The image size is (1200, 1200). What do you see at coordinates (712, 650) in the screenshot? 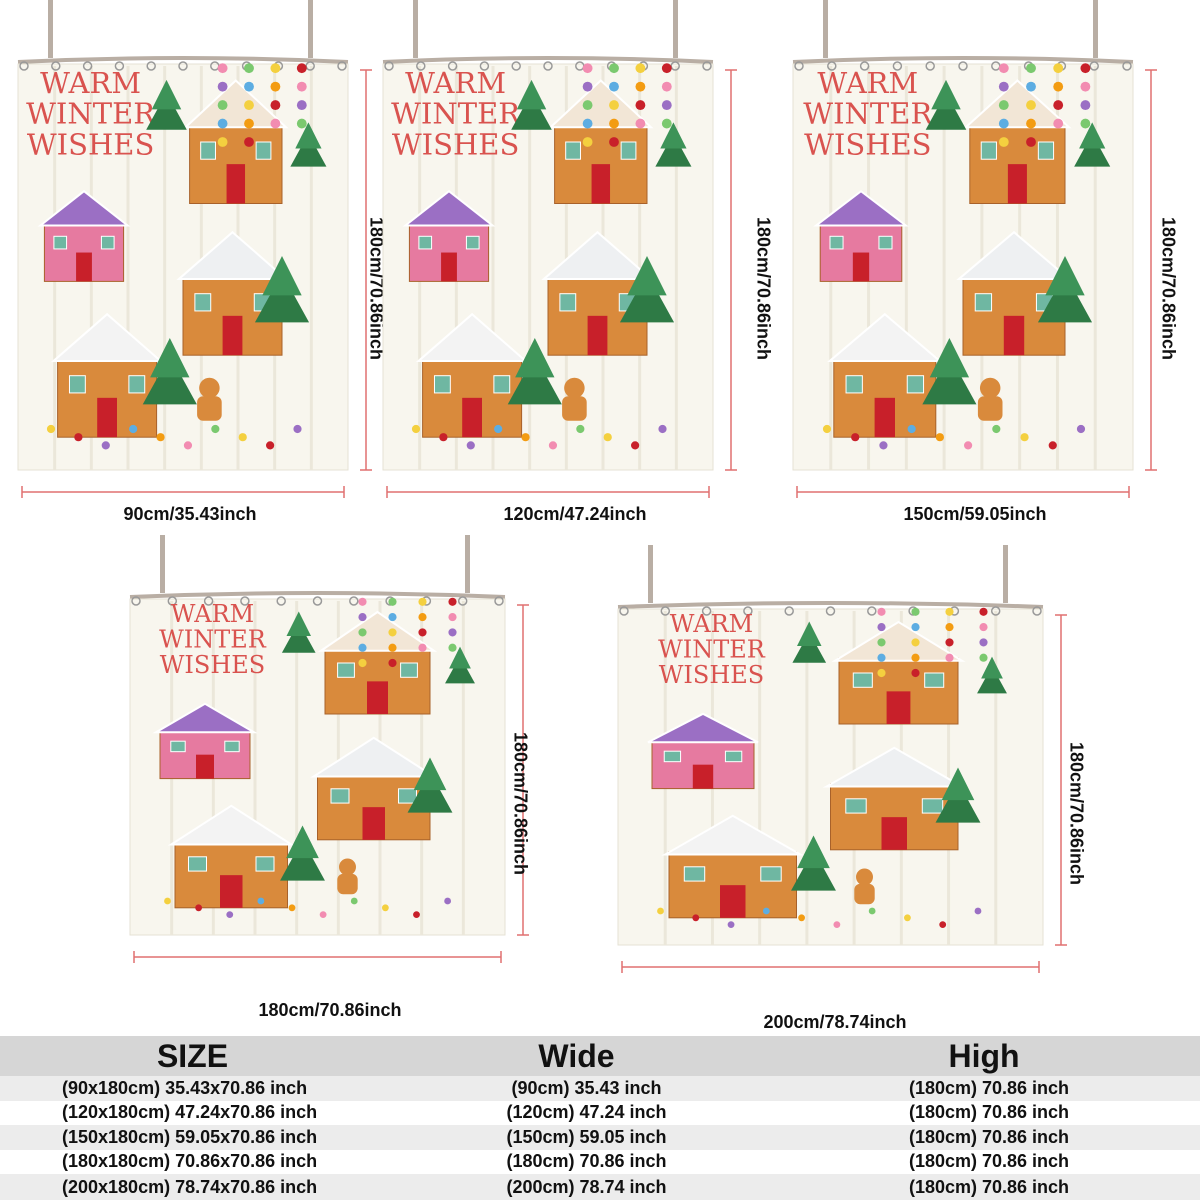
I see `curtain-title-line: WINTER` at bounding box center [712, 650].